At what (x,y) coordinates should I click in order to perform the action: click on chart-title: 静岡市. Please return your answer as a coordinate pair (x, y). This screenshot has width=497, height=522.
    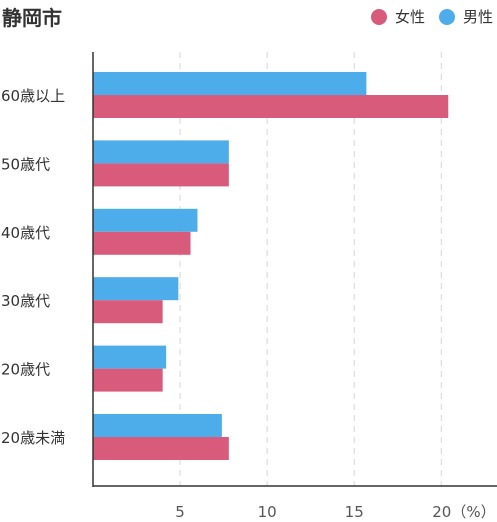
    Looking at the image, I should click on (32, 18).